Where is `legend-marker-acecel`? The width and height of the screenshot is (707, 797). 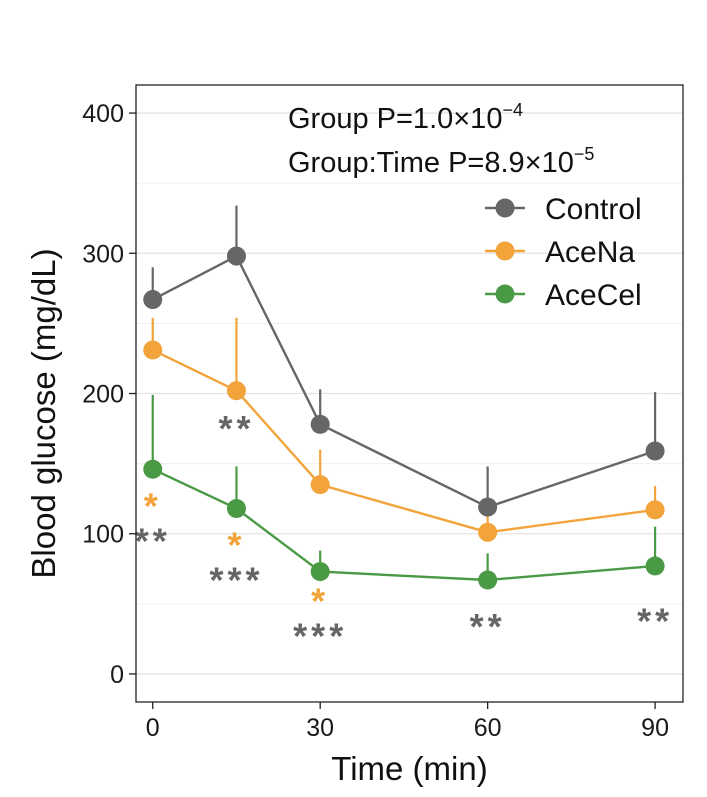
legend-marker-acecel is located at coordinates (505, 294).